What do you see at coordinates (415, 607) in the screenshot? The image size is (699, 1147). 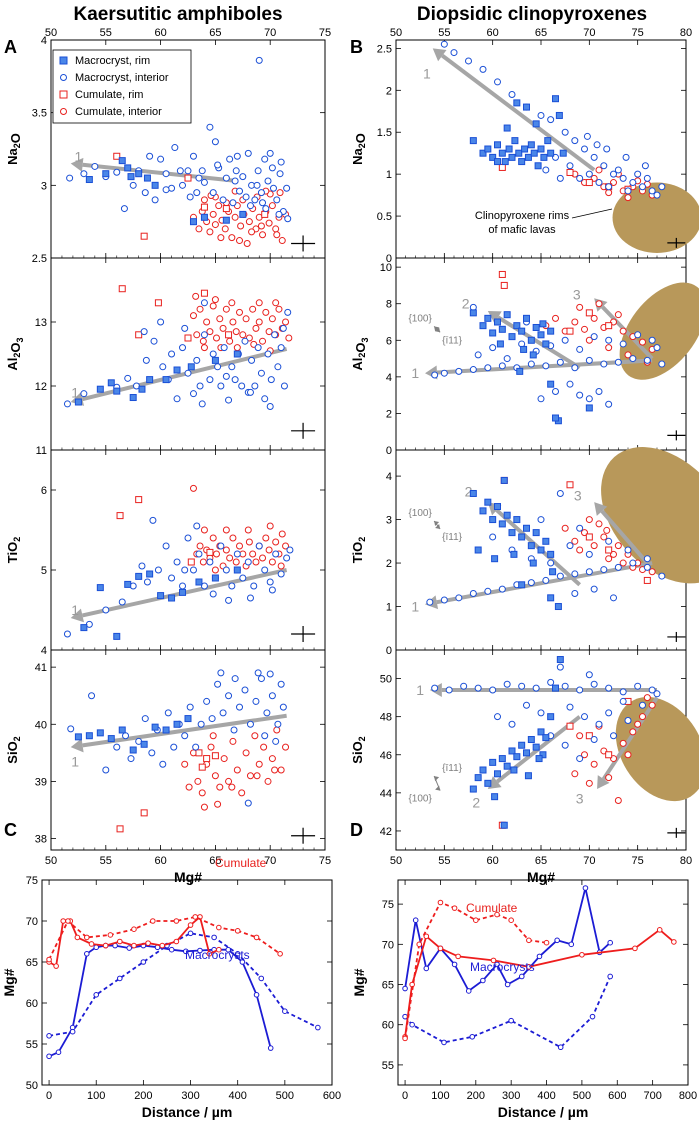 I see `b-p3-trend-label-1: 1` at bounding box center [415, 607].